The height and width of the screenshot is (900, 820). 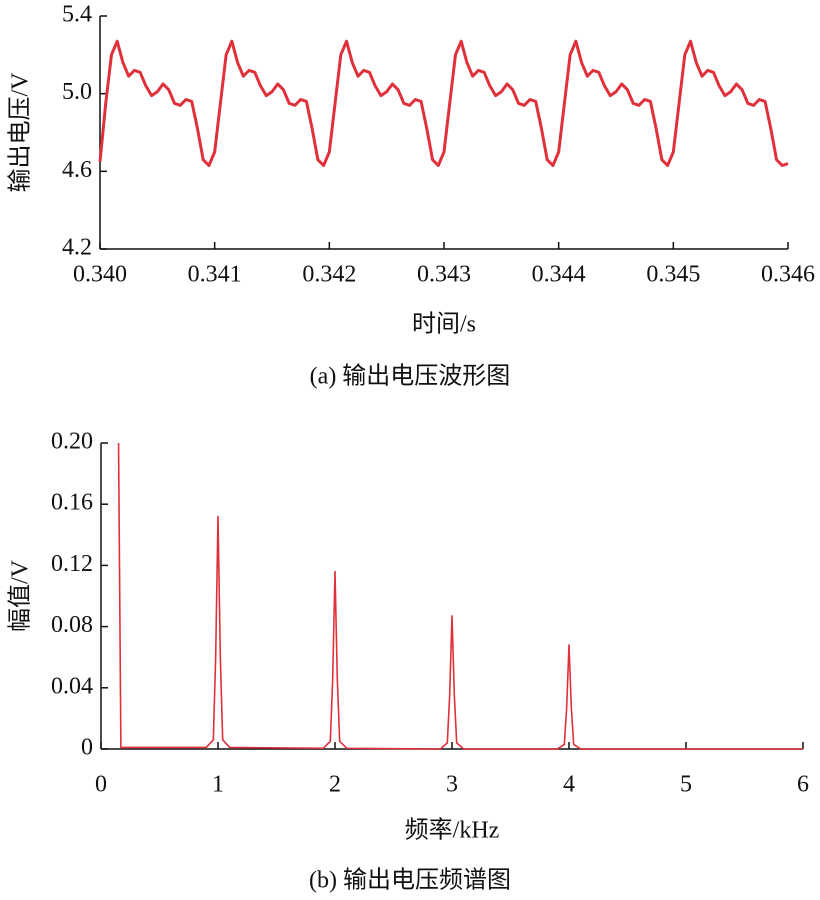 I want to click on y-tick-label: 5.4, so click(x=77, y=15).